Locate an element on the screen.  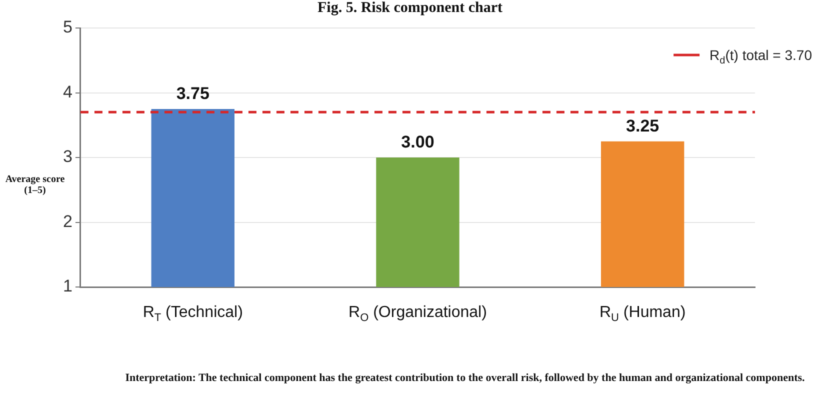
y-tick-label: 1 is located at coordinates (67, 286).